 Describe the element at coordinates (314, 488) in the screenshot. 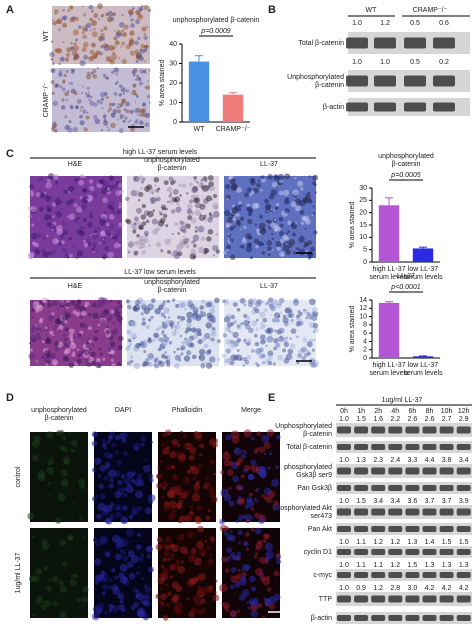

I see `blot-label: Pan Gsk3β` at that location.